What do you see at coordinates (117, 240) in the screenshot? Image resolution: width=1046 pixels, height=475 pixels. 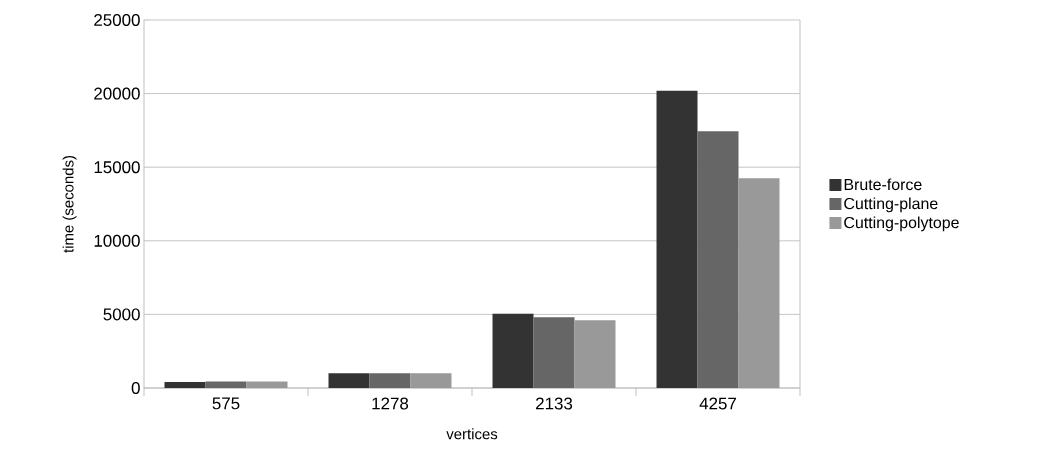 I see `y-tick-label: 10000` at bounding box center [117, 240].